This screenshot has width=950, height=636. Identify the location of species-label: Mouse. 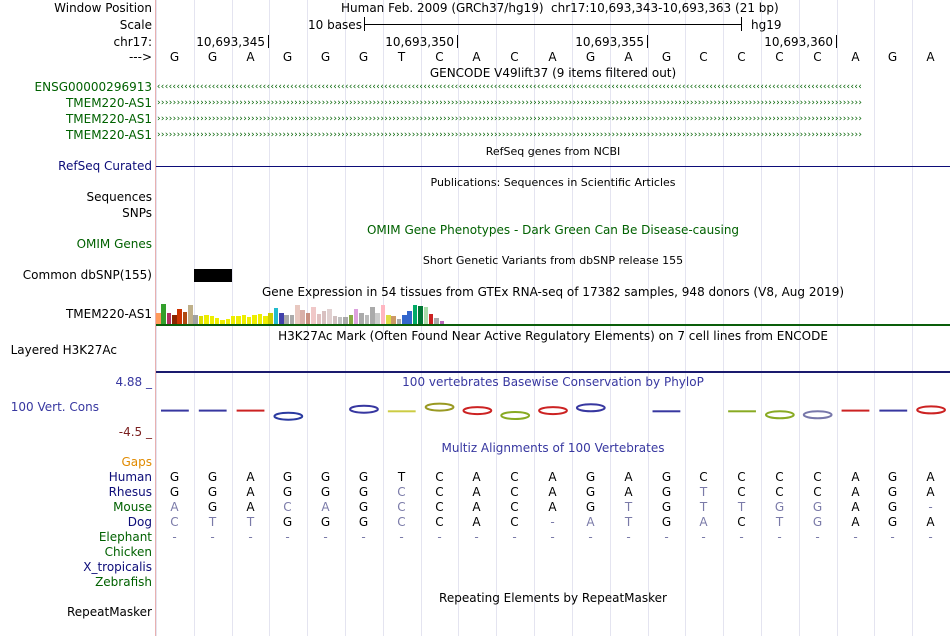
(132, 507).